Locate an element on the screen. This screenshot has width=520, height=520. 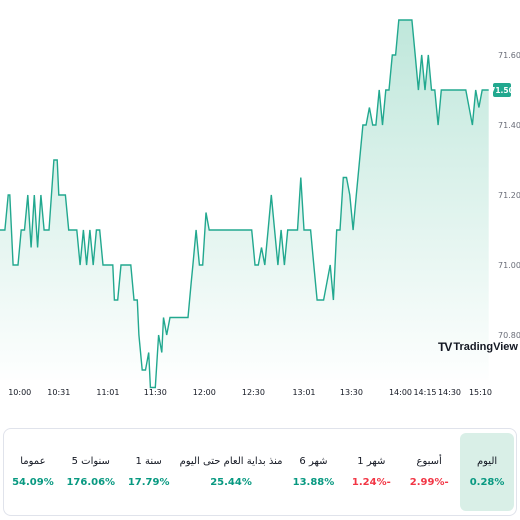
performance-period-0: اليوم 0.28% is located at coordinates (487, 472).